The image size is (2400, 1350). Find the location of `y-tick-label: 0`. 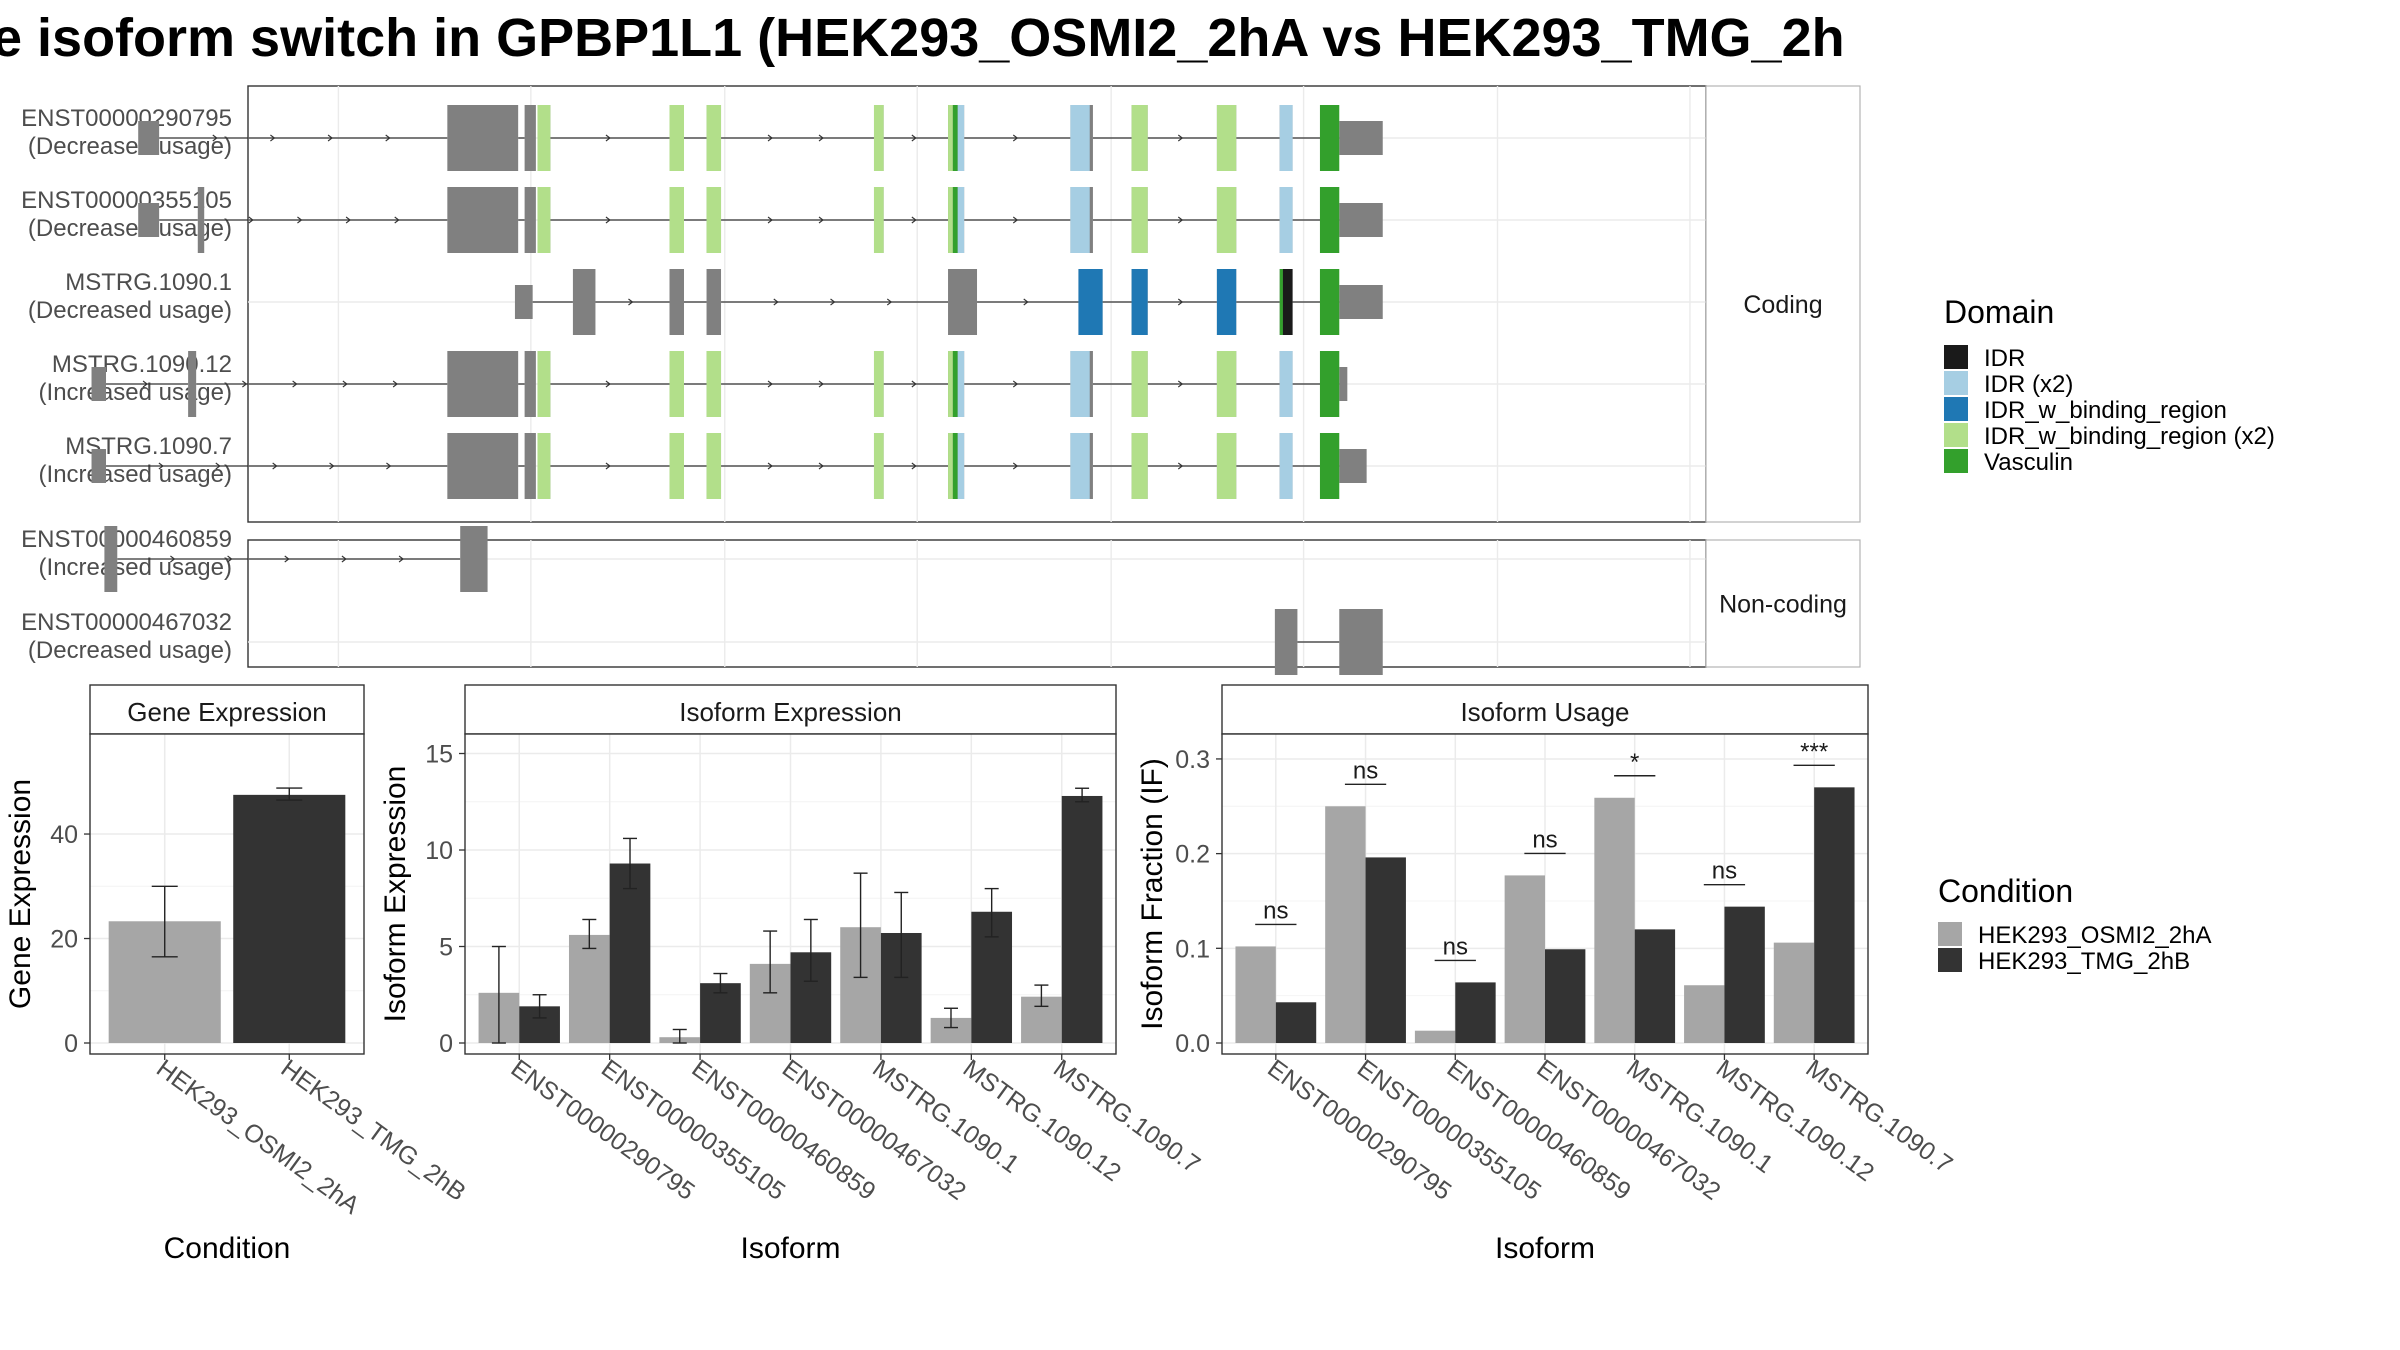

y-tick-label: 0 is located at coordinates (446, 1044).